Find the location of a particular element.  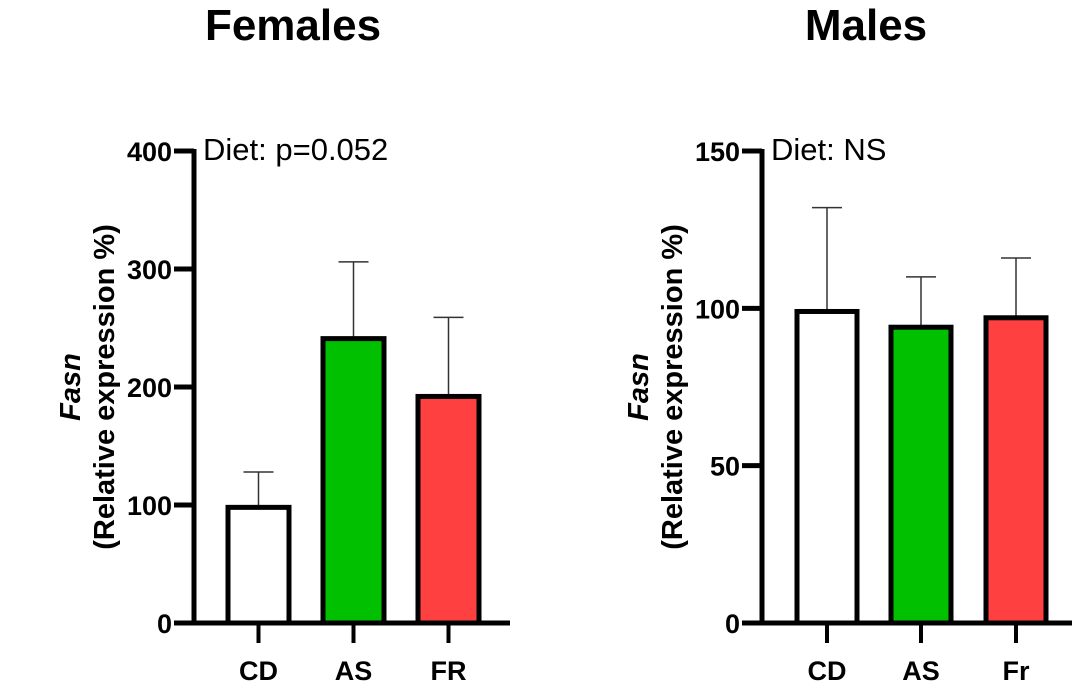

y-tick-label: 50 is located at coordinates (725, 467).